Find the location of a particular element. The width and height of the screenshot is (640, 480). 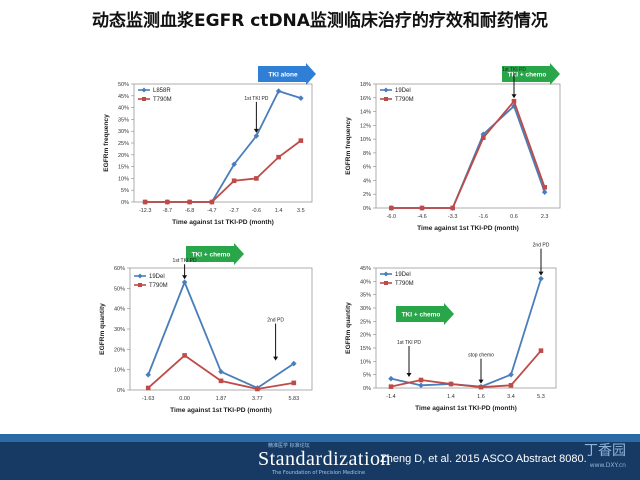

x-tick-label: -2.7 is located at coordinates (233, 211).